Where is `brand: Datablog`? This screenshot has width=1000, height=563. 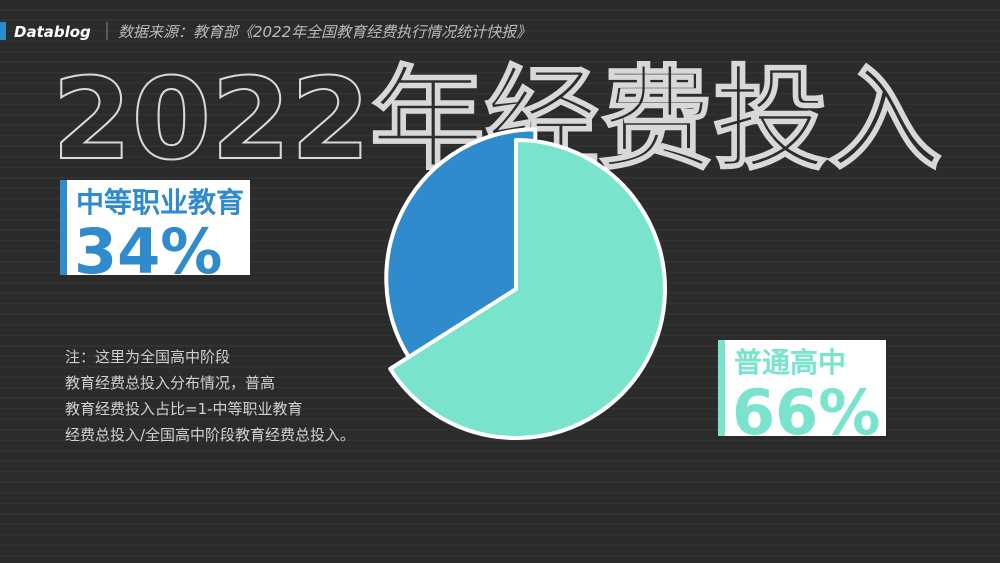
brand: Datablog is located at coordinates (52, 32).